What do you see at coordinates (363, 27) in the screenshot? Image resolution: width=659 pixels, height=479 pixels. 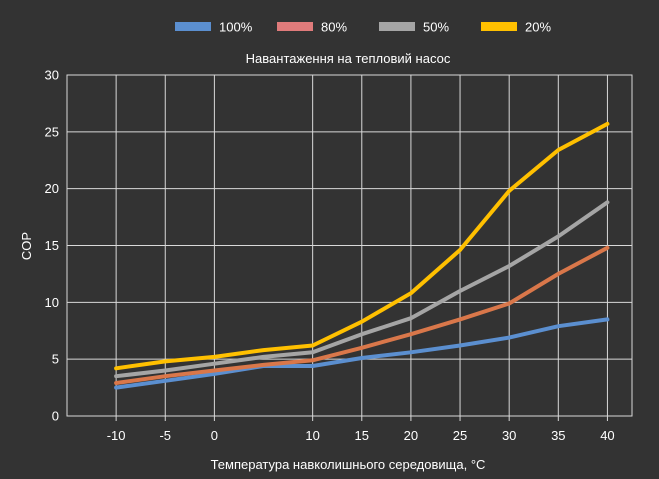 I see `legend: 100% 80% 50% 20%` at bounding box center [363, 27].